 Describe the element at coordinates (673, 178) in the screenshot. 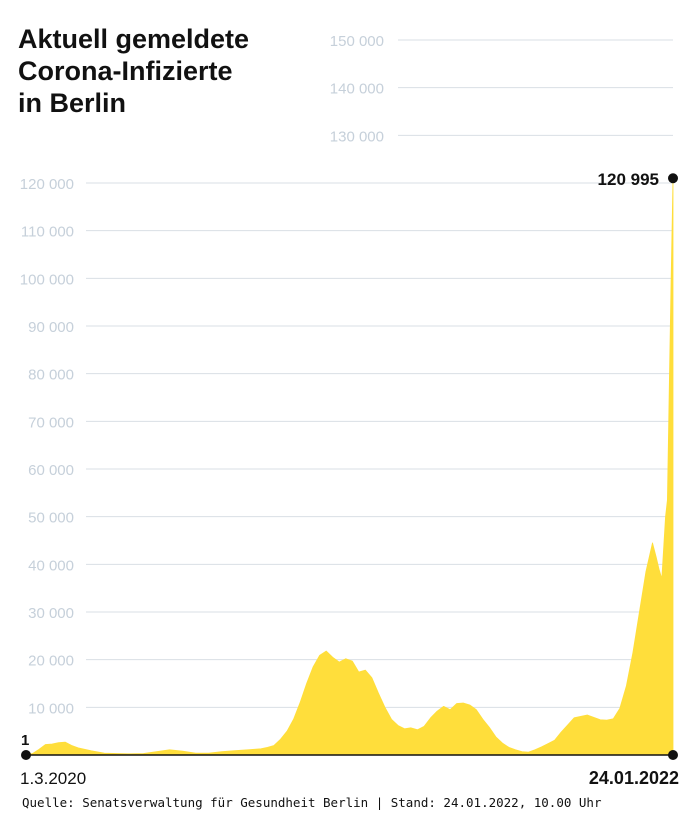

I see `end-point-marker` at that location.